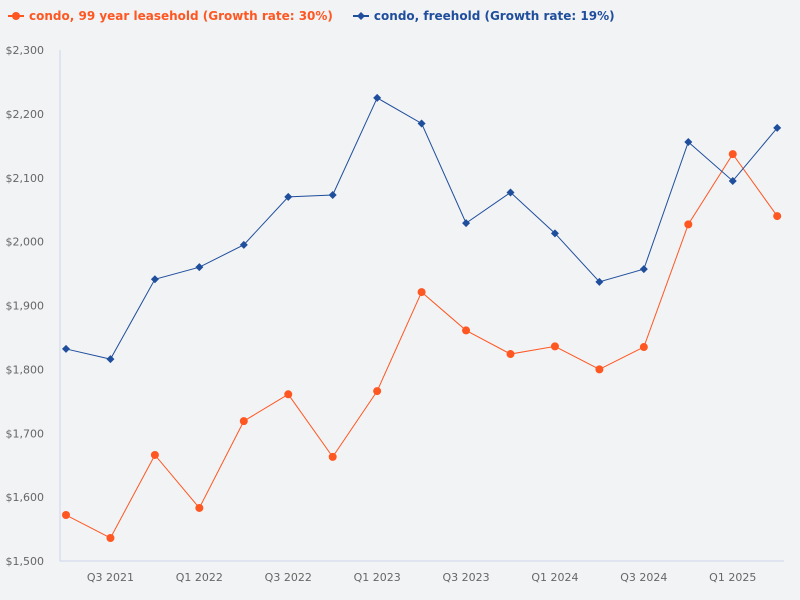  What do you see at coordinates (25, 178) in the screenshot?
I see `y-tick-label: $2,100` at bounding box center [25, 178].